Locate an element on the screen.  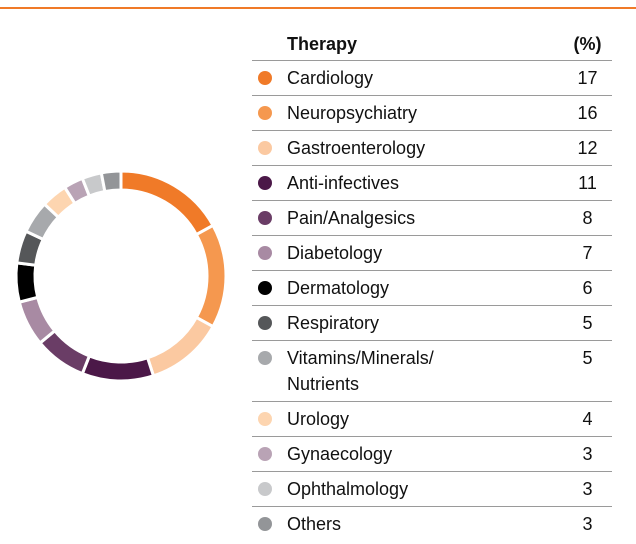
legend-row: Respiratory 5 is located at coordinates (432, 323).